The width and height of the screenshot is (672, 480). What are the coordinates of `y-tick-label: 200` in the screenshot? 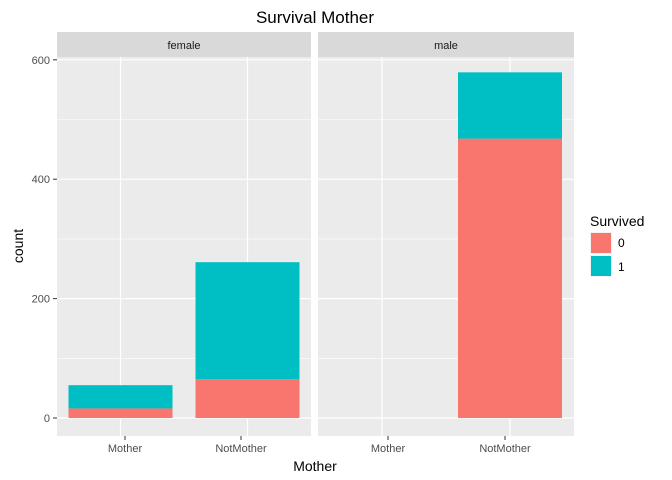 It's located at (41, 300).